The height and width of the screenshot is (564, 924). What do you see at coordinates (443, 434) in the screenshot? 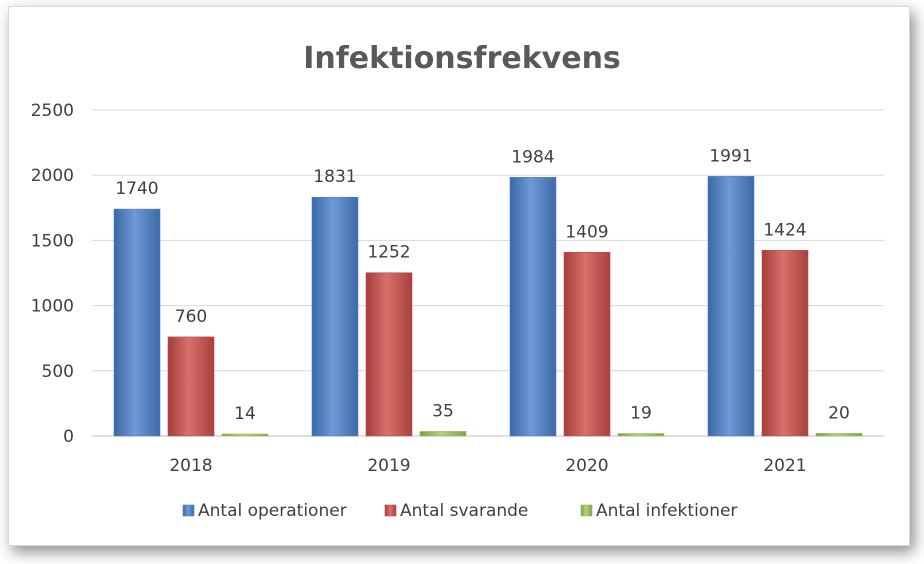
I see `bar-antal-infektioner-2019` at bounding box center [443, 434].